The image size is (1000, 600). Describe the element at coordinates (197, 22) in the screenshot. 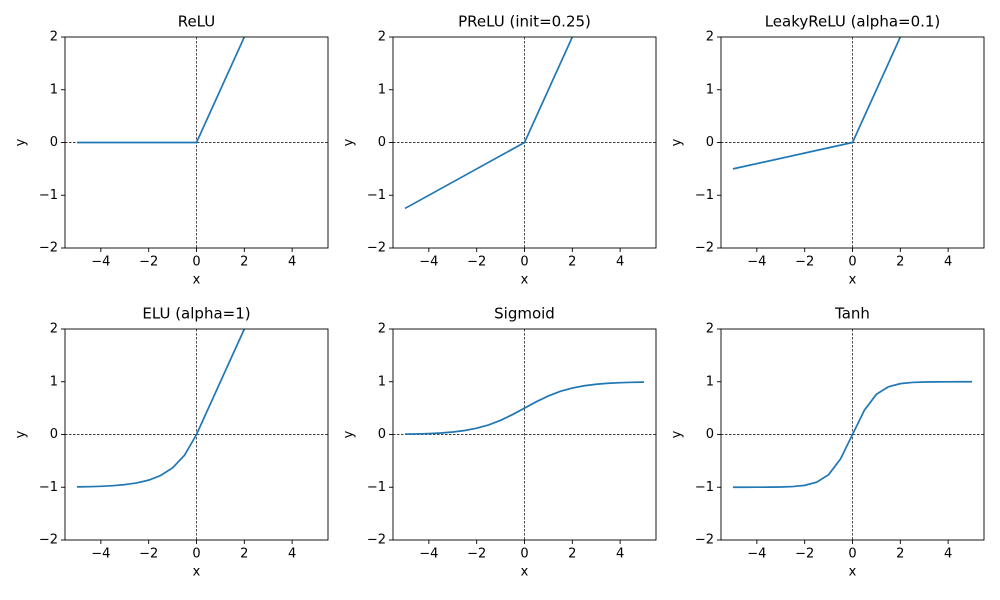

I see `chart-title: ReLU` at that location.